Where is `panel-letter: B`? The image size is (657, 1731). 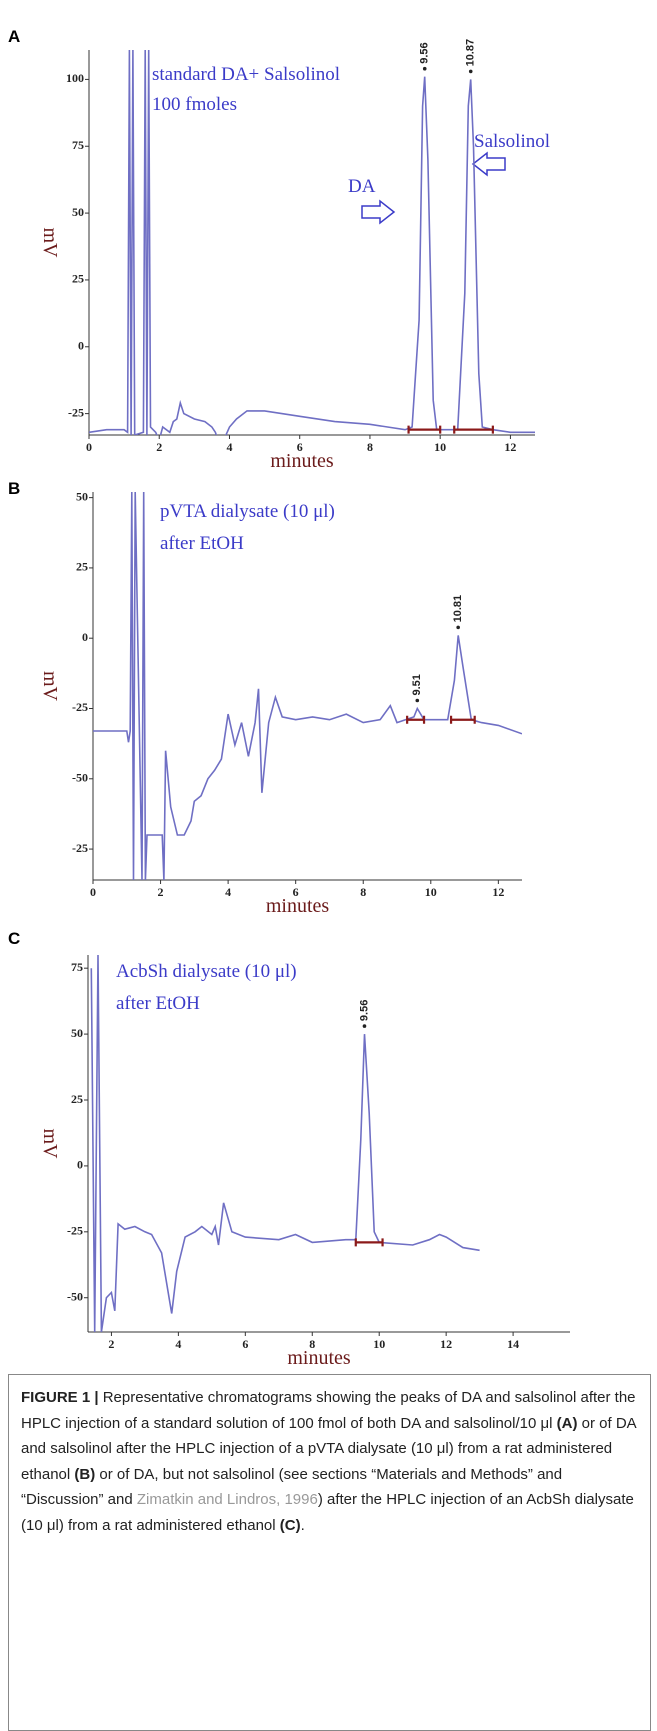 panel-letter: B is located at coordinates (14, 488).